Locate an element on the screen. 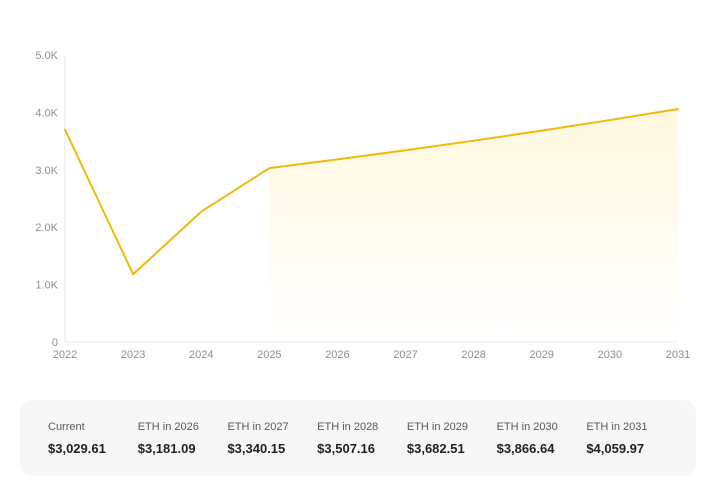  summary-item-2030: ETH in 2030 $3,866.64 is located at coordinates (542, 438).